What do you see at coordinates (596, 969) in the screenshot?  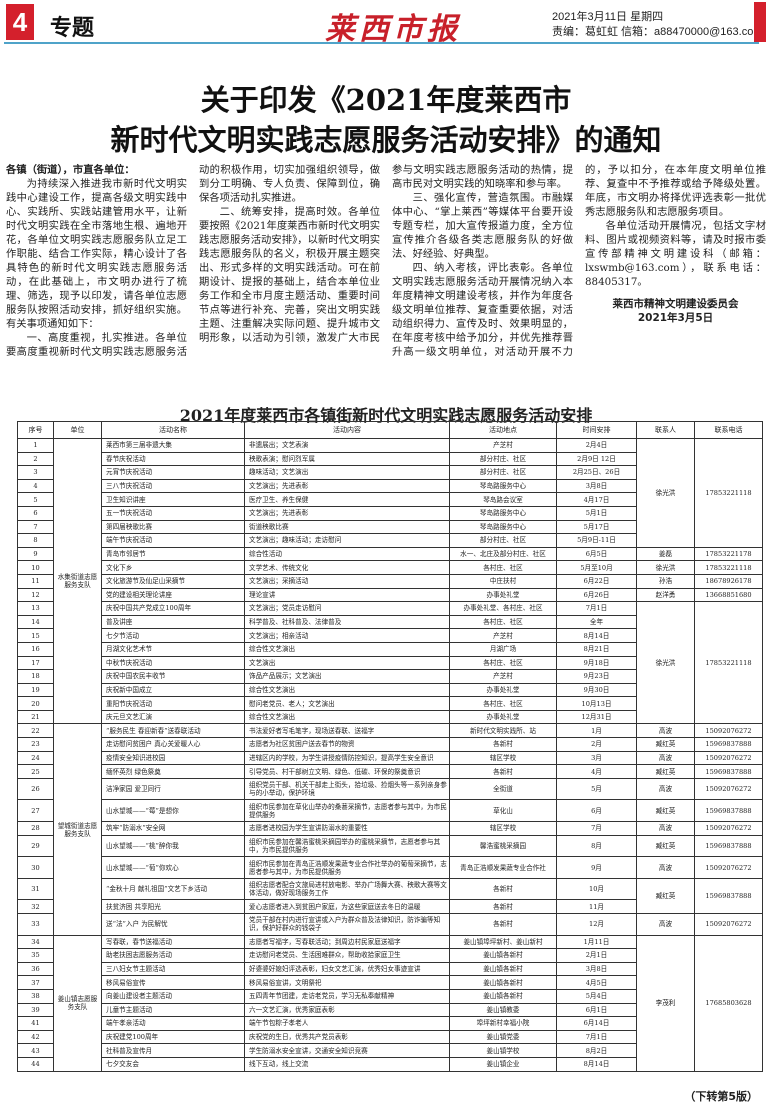 I see `cell-time: 3月8日` at bounding box center [596, 969].